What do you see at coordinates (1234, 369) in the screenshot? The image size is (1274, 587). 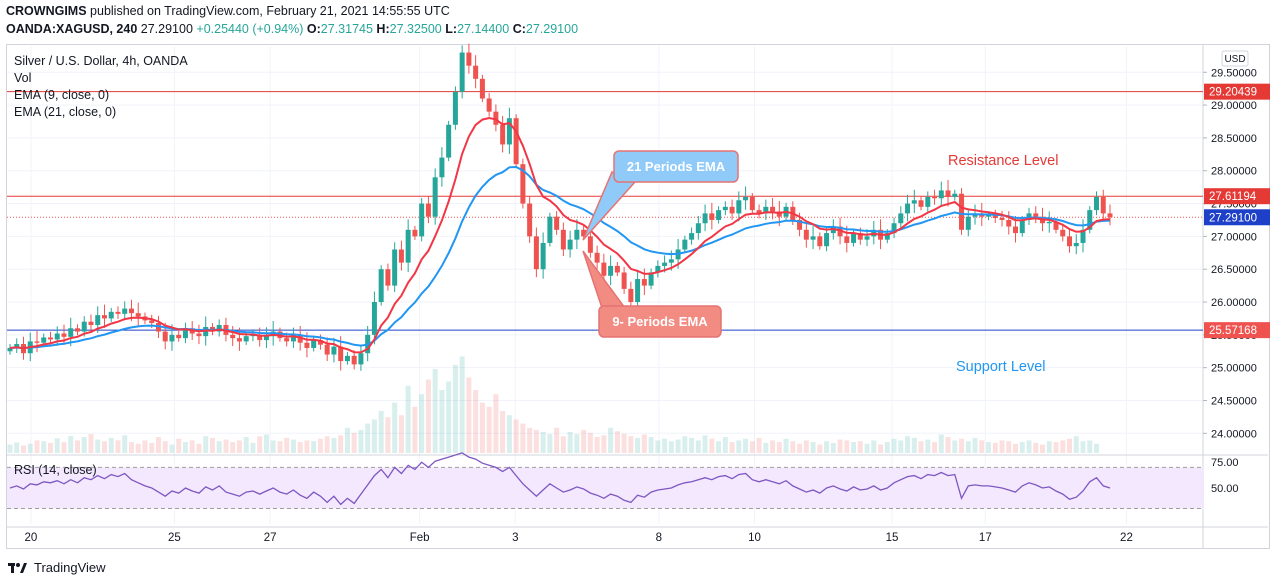 I see `y-tick-label: 25.00000` at bounding box center [1234, 369].